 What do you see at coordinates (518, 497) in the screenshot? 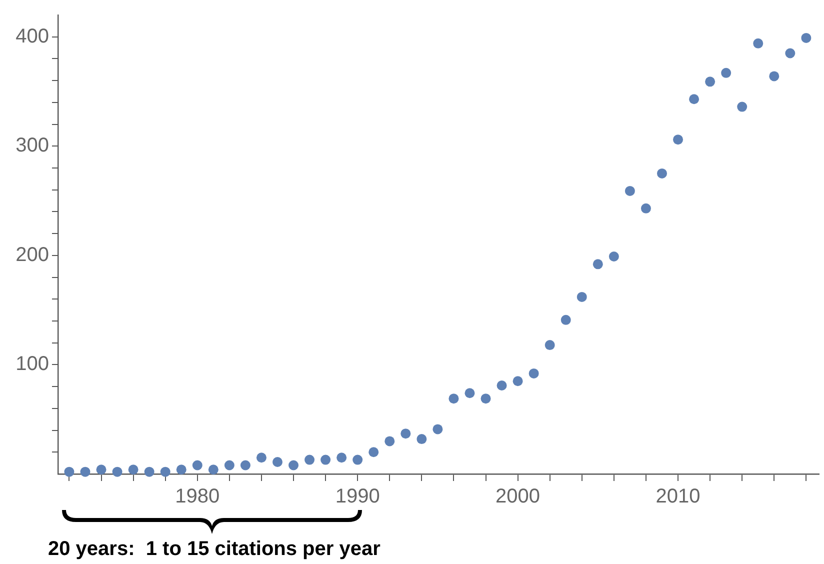
I see `x-tick-label: 2000` at bounding box center [518, 497].